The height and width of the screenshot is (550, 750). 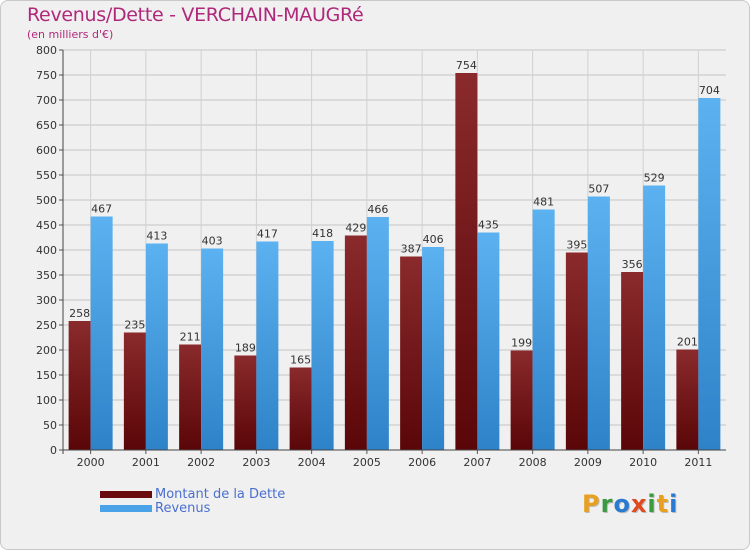 What do you see at coordinates (126, 508) in the screenshot?
I see `legend-swatch-revenue` at bounding box center [126, 508].